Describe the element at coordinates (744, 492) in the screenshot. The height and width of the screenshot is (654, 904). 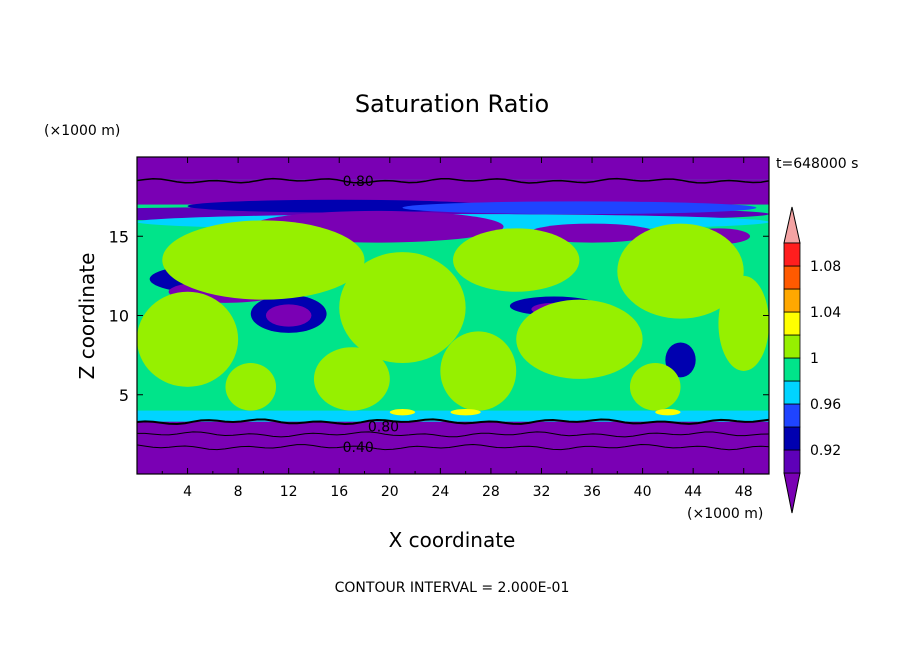
I see `x-tick-label-48: 48` at that location.